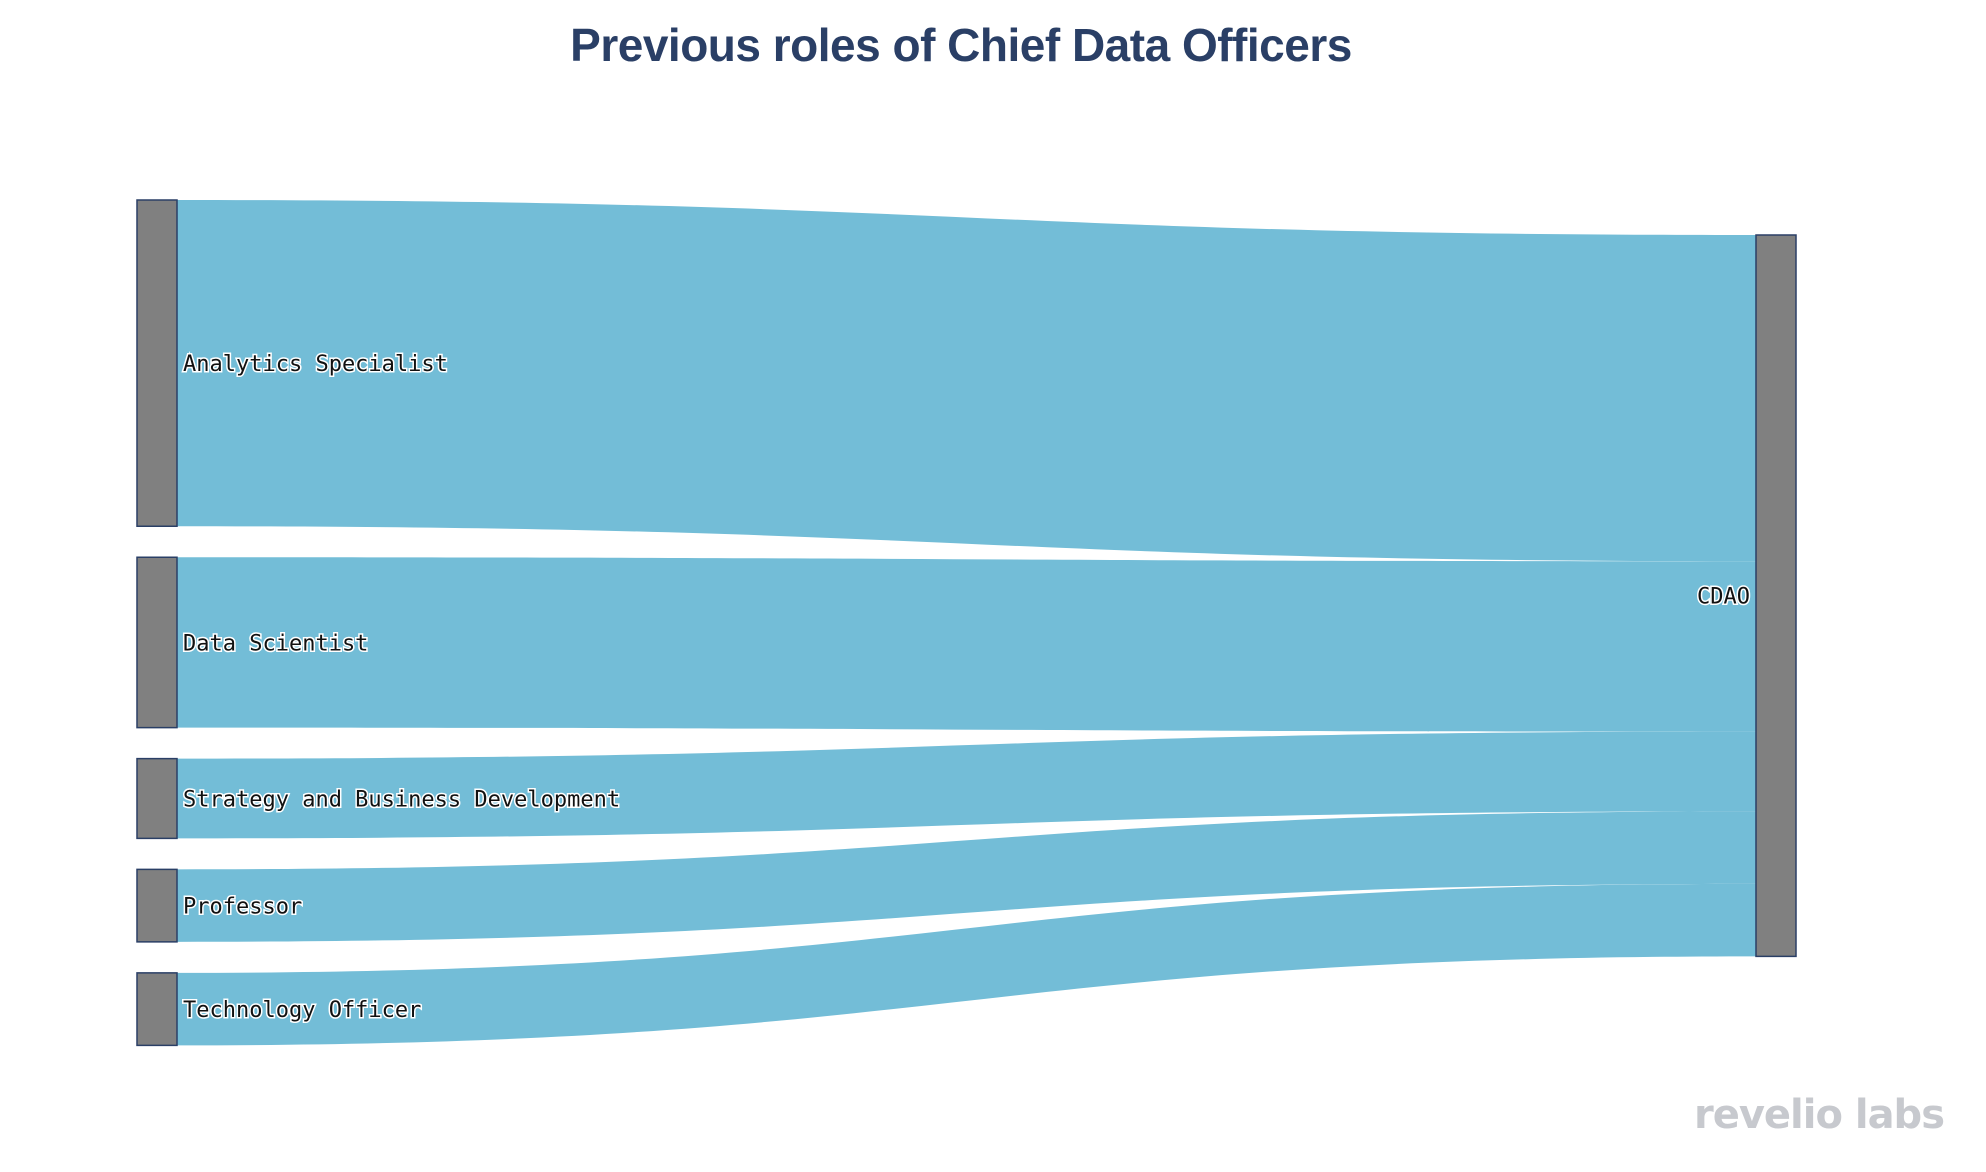  Describe the element at coordinates (157, 363) in the screenshot. I see `node-analytics-specialist` at that location.